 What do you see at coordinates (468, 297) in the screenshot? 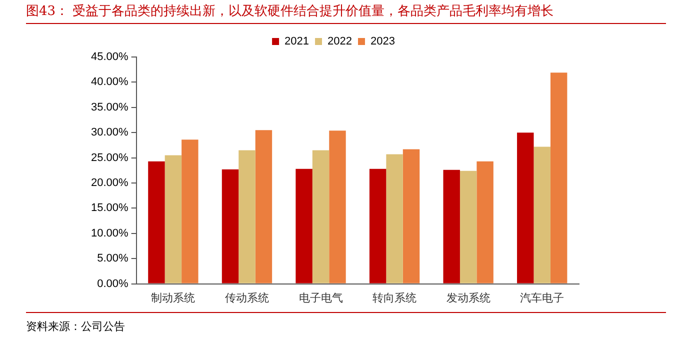
I see `x-tick-label: 发动系统` at bounding box center [468, 297].